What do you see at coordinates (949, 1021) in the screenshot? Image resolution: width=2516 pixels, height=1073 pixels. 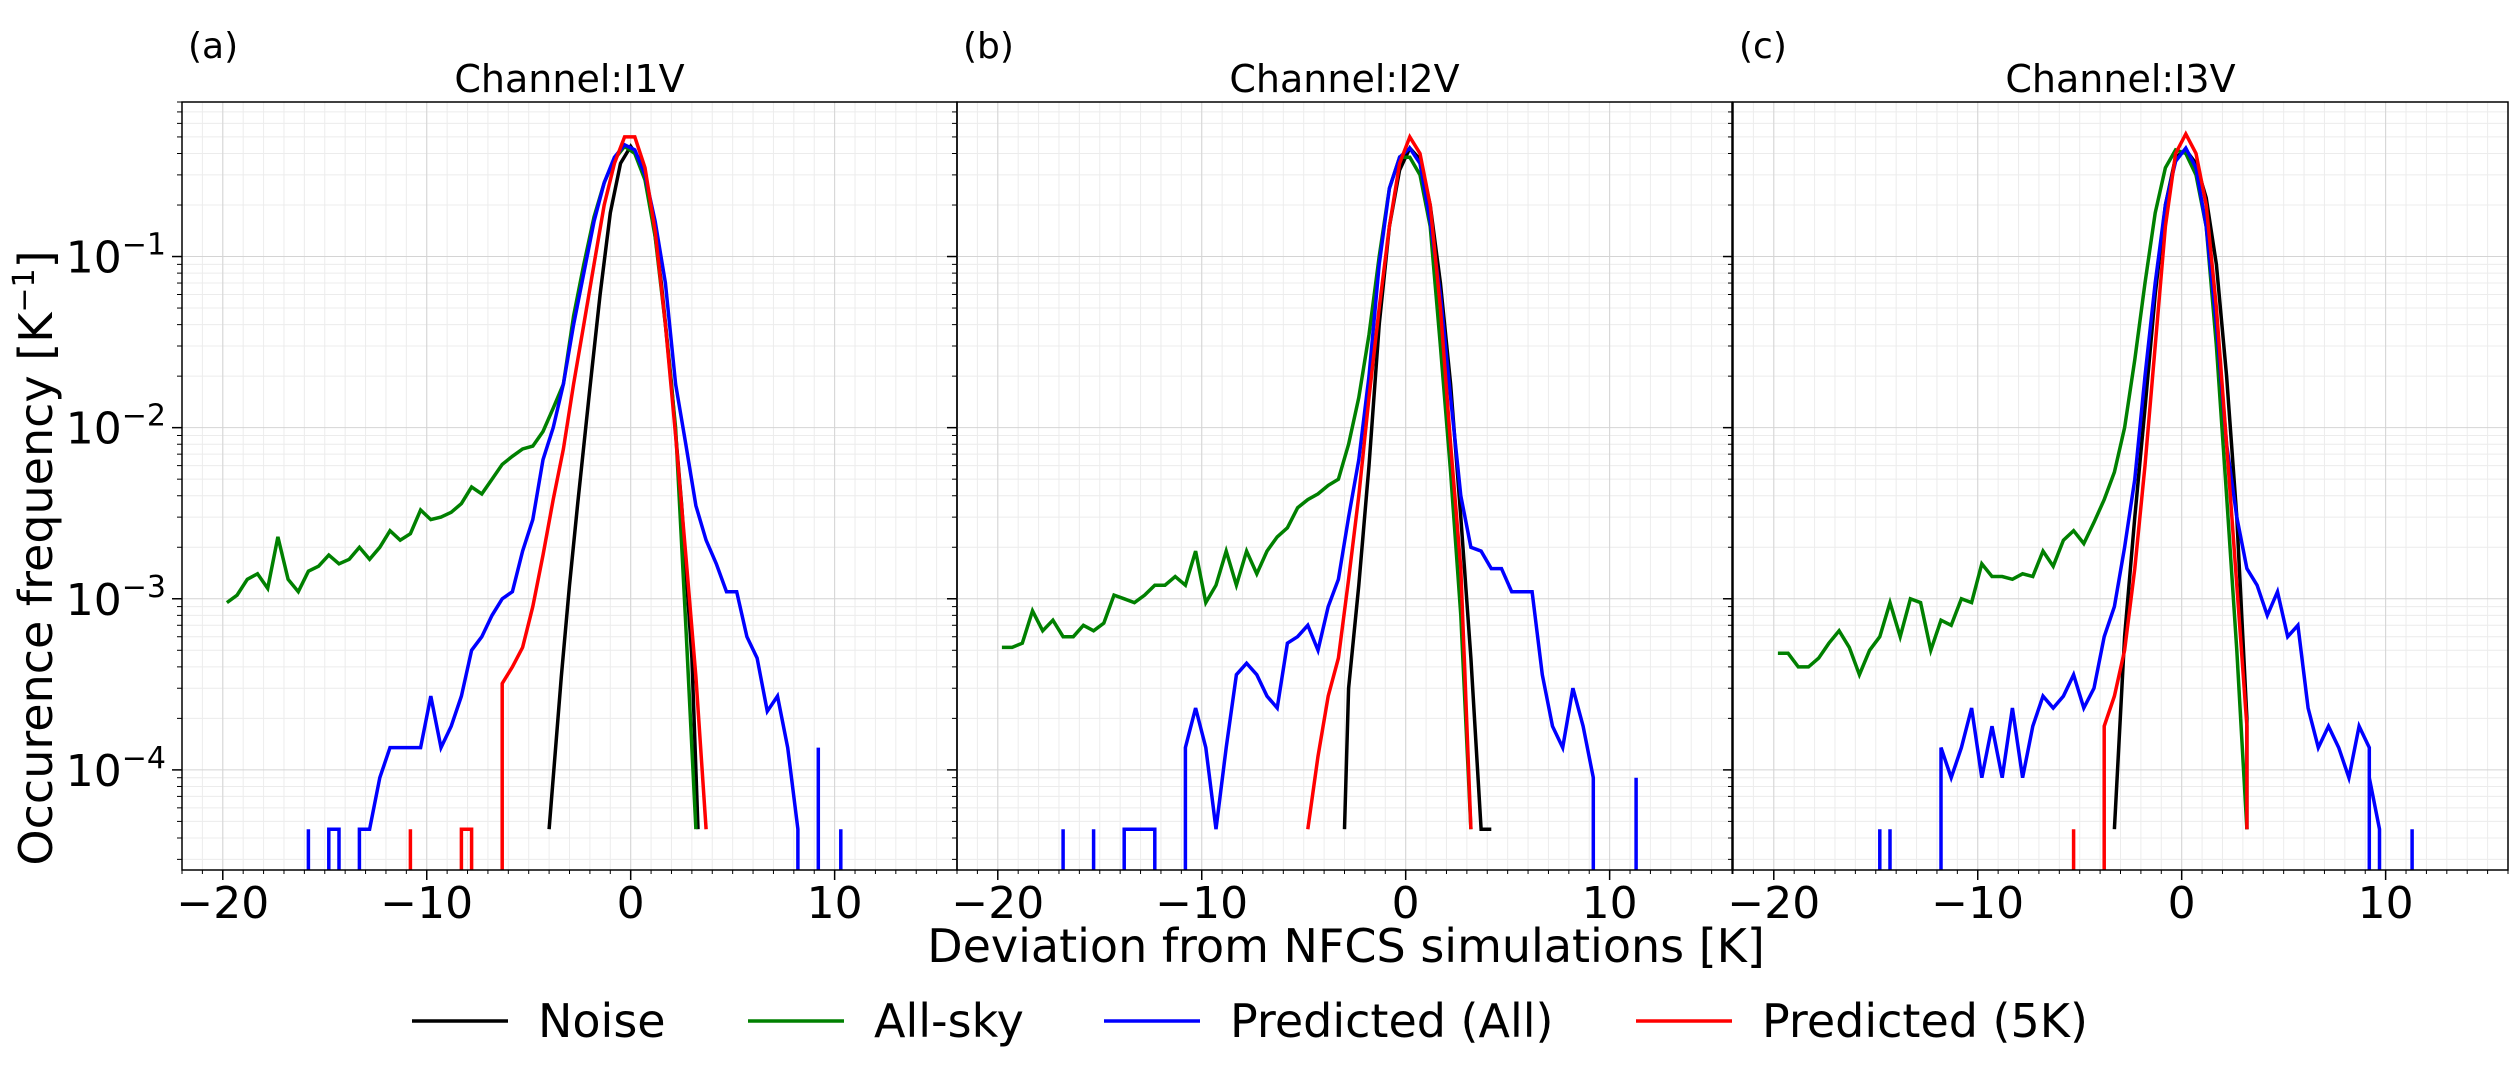 I see `legend-label-all-sky: All-sky` at bounding box center [949, 1021].